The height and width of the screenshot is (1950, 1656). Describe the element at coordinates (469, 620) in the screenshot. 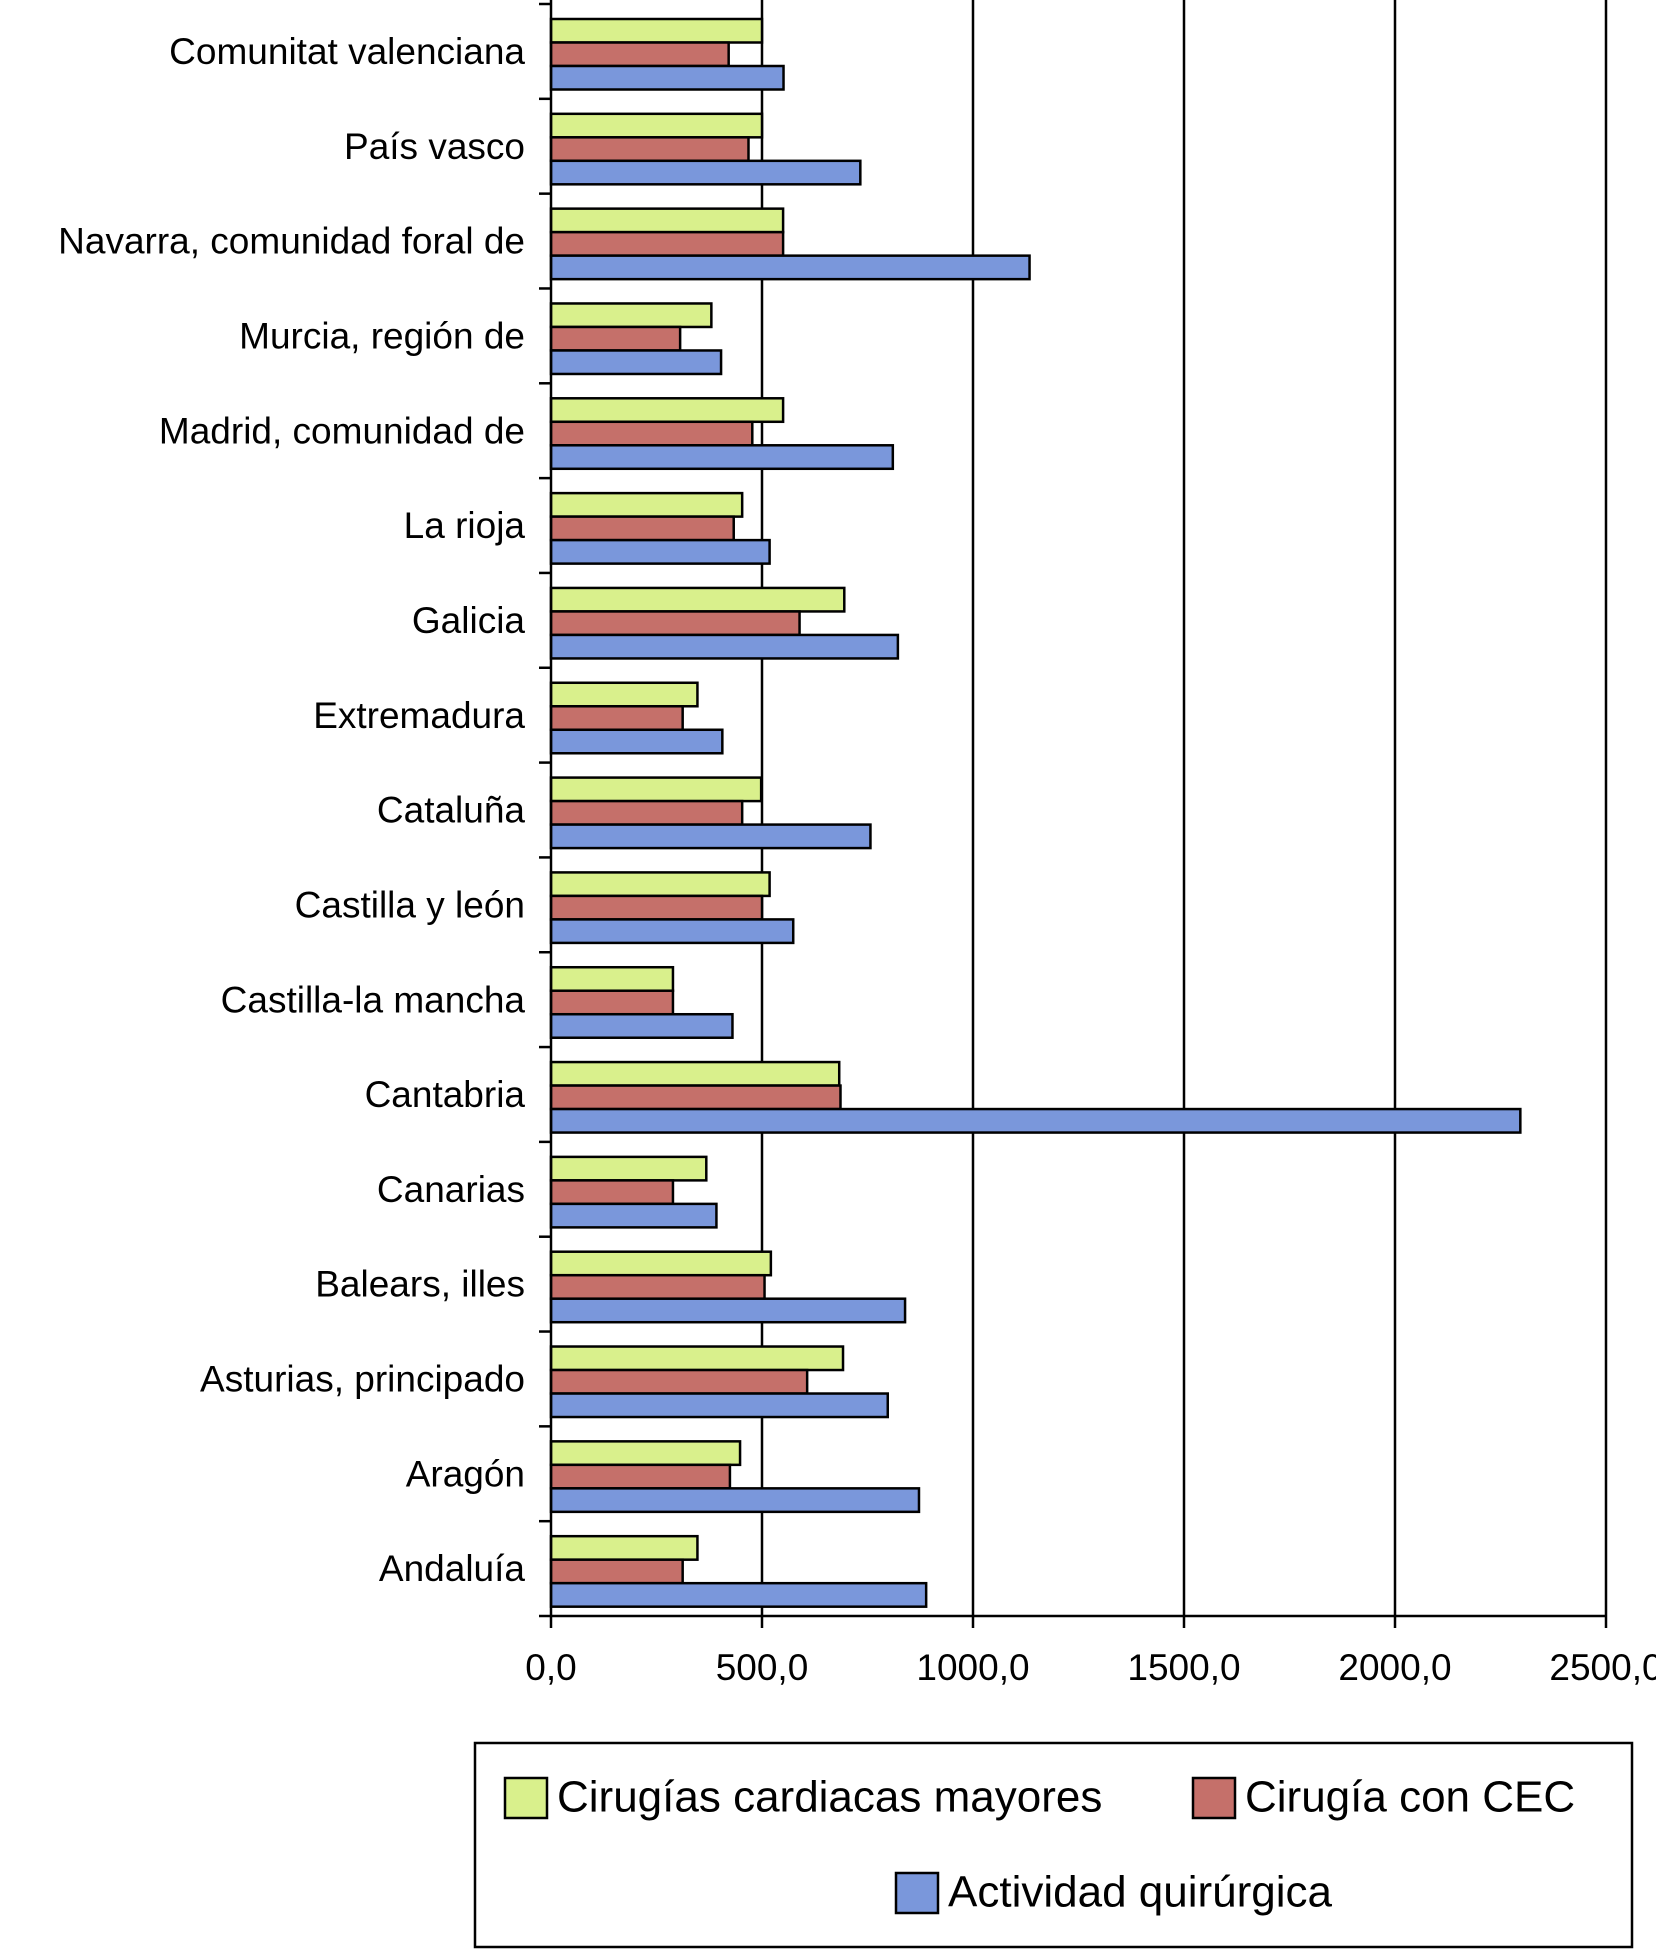

I see `y-tick-label: Galicia` at that location.